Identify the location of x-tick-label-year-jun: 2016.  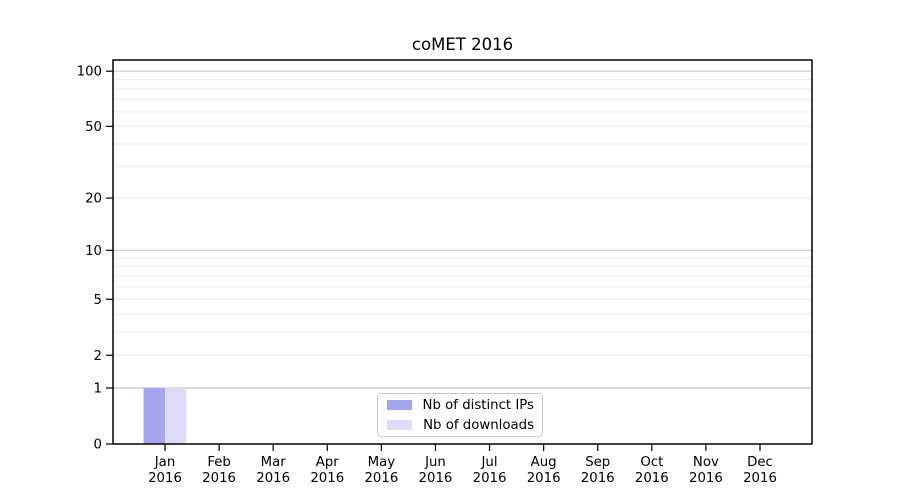
(436, 478).